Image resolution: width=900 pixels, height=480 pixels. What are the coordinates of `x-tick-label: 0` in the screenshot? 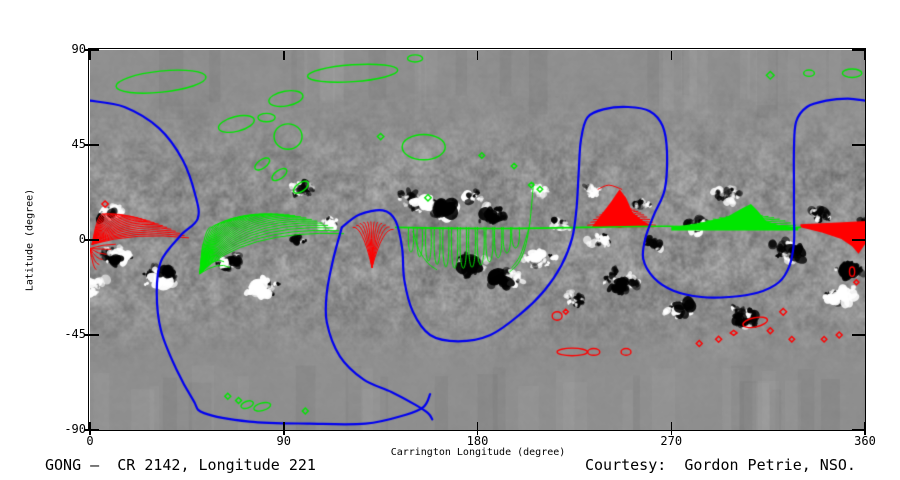 It's located at (90, 441).